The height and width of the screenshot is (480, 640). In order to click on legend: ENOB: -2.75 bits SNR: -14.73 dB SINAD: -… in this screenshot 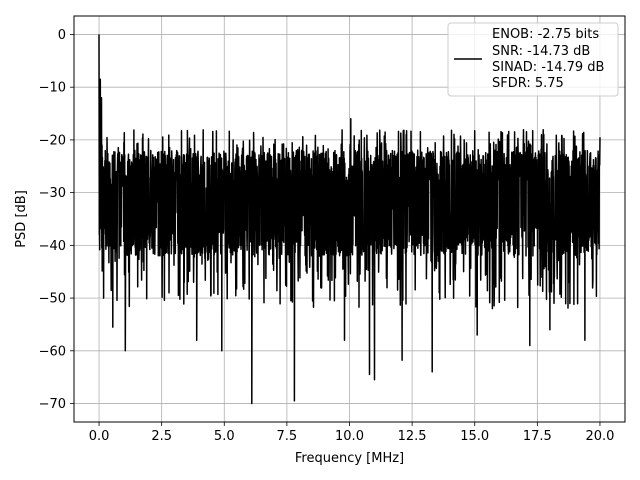, I will do `click(533, 59)`.